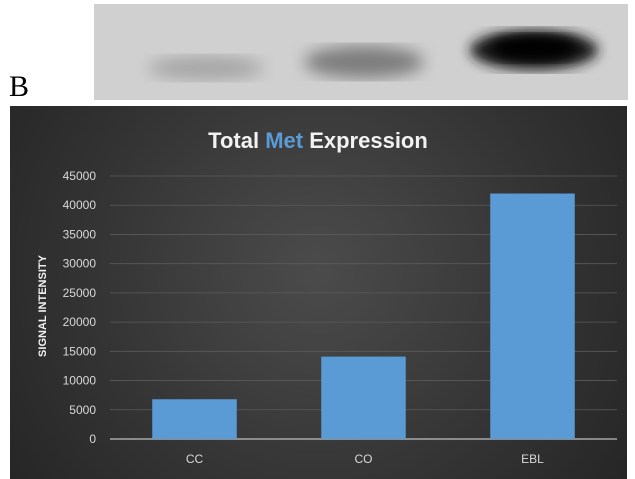 The width and height of the screenshot is (635, 479). I want to click on y-tick-label: 40000, so click(80, 205).